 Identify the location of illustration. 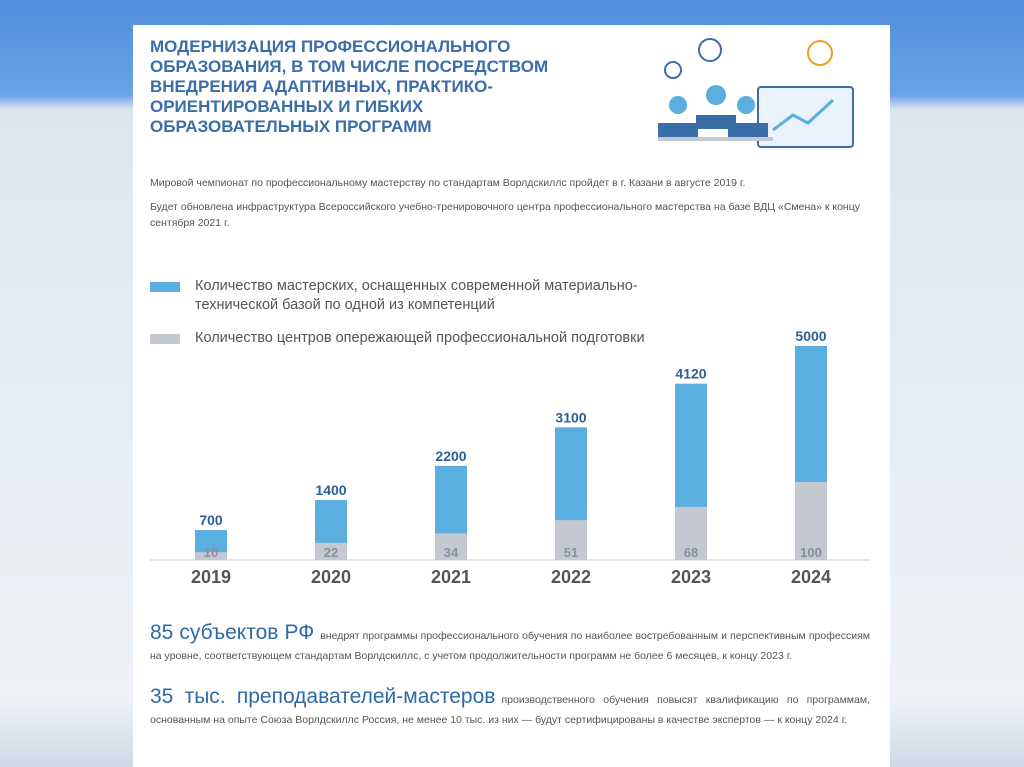
(756, 93).